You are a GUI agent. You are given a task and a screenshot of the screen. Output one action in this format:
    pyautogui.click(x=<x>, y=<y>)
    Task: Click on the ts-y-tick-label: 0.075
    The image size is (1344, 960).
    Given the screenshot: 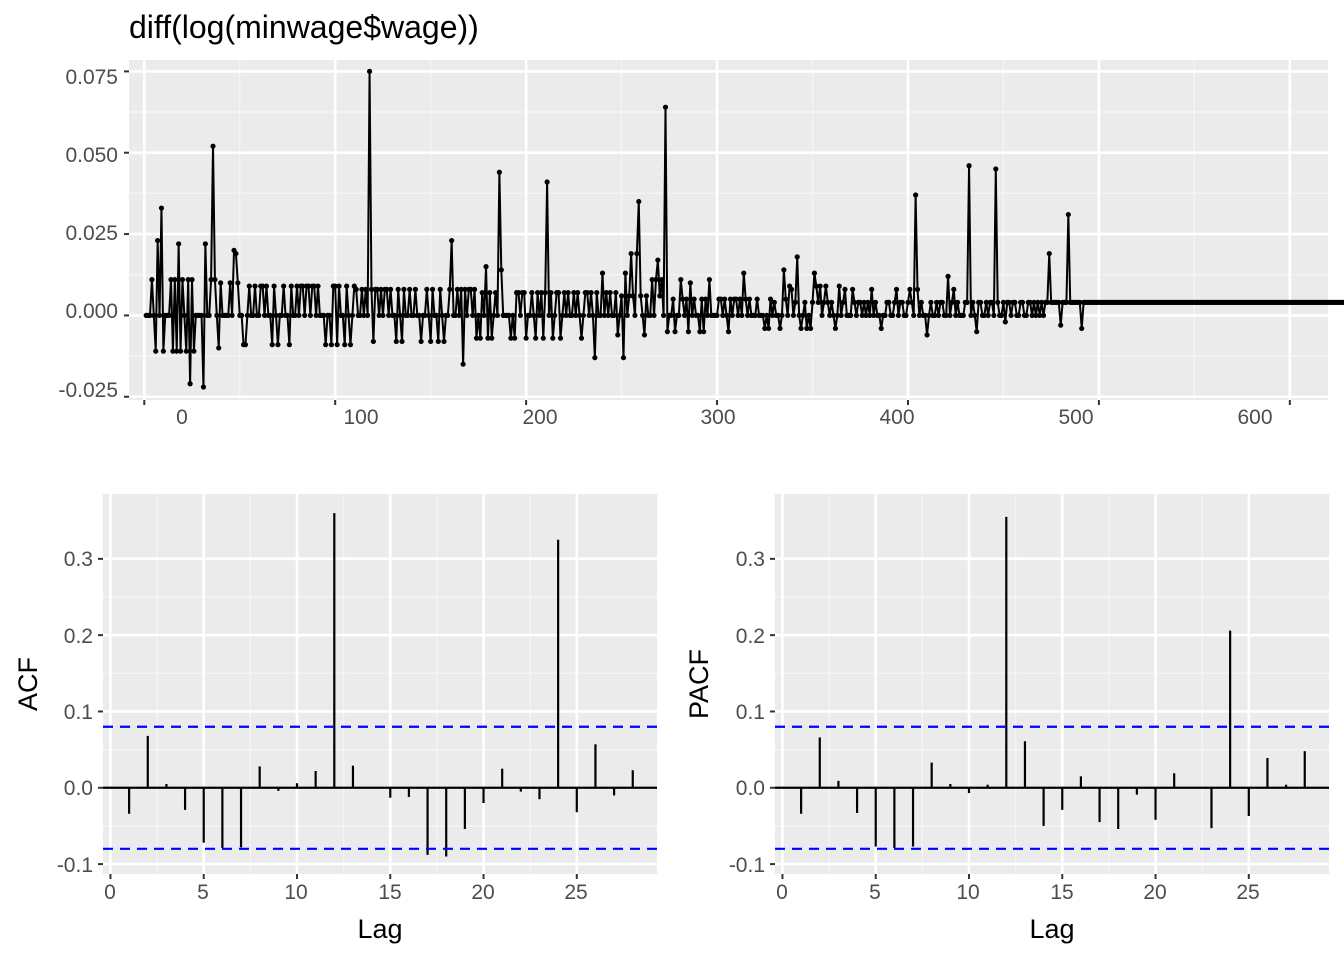 What is the action you would take?
    pyautogui.click(x=91, y=77)
    